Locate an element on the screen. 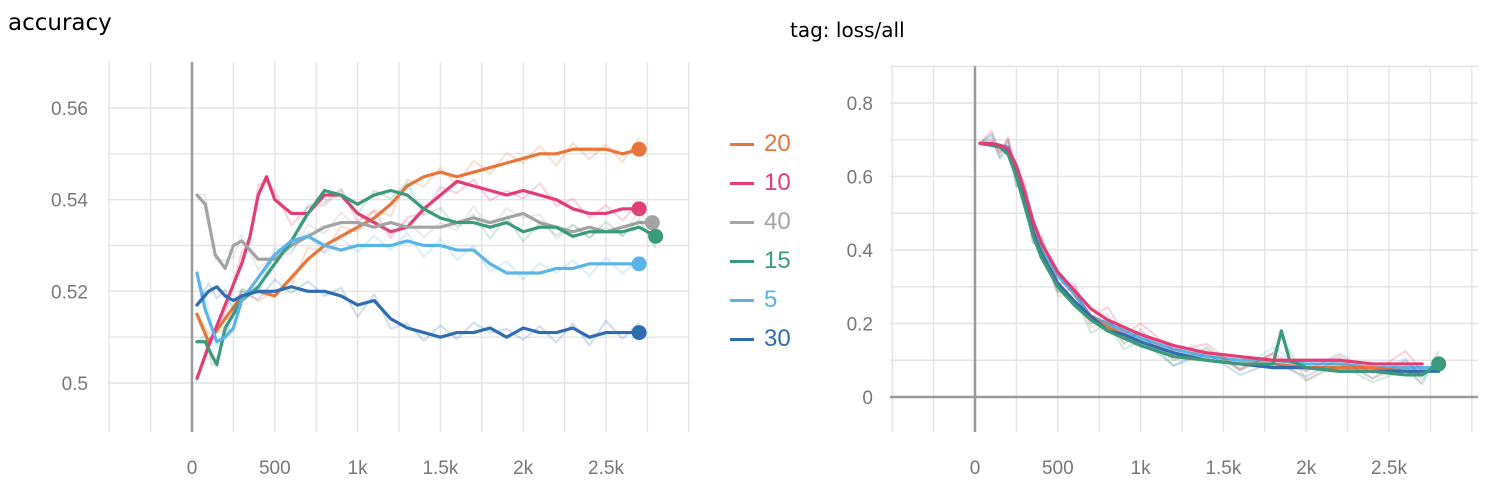  legend-label: 20 is located at coordinates (777, 143).